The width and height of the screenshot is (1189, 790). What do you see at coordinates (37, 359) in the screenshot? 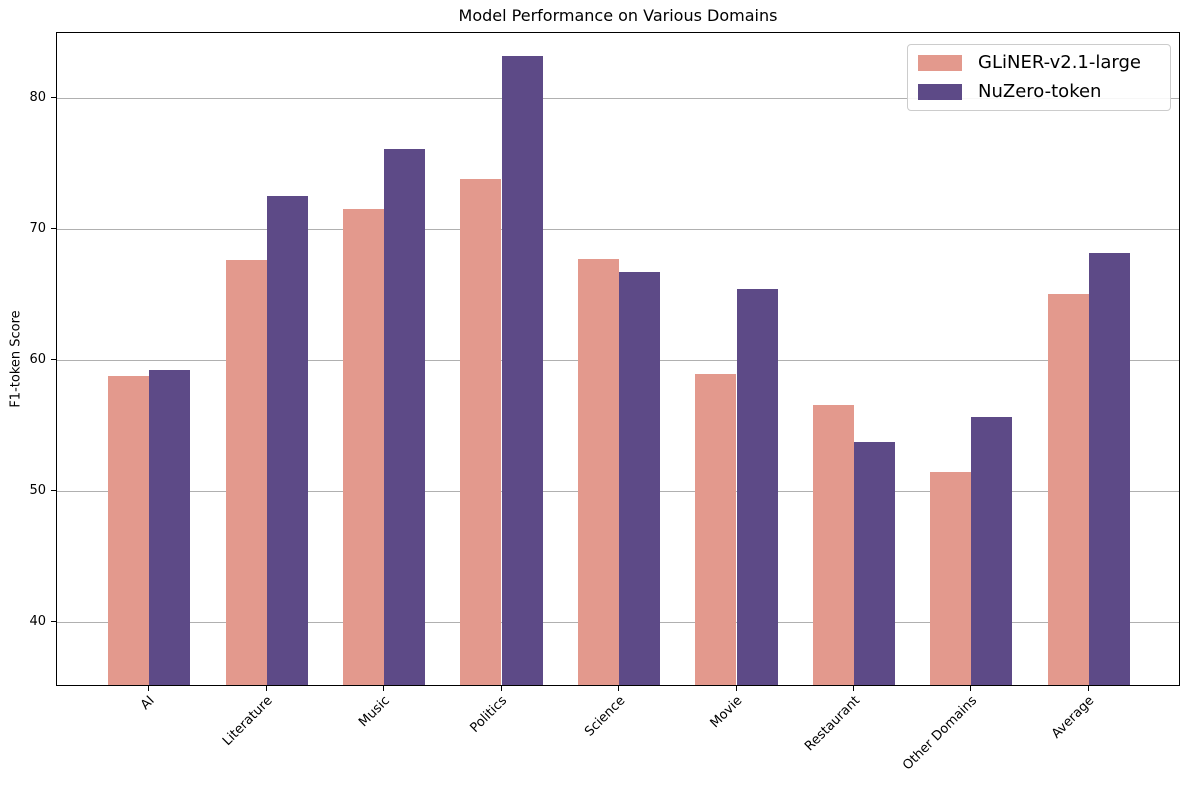
I see `y-tick-label-60: 60` at bounding box center [37, 359].